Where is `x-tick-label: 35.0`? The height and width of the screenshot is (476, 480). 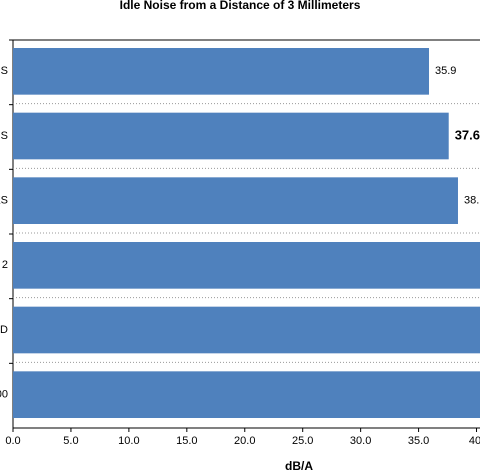 x-tick-label: 35.0 is located at coordinates (418, 441).